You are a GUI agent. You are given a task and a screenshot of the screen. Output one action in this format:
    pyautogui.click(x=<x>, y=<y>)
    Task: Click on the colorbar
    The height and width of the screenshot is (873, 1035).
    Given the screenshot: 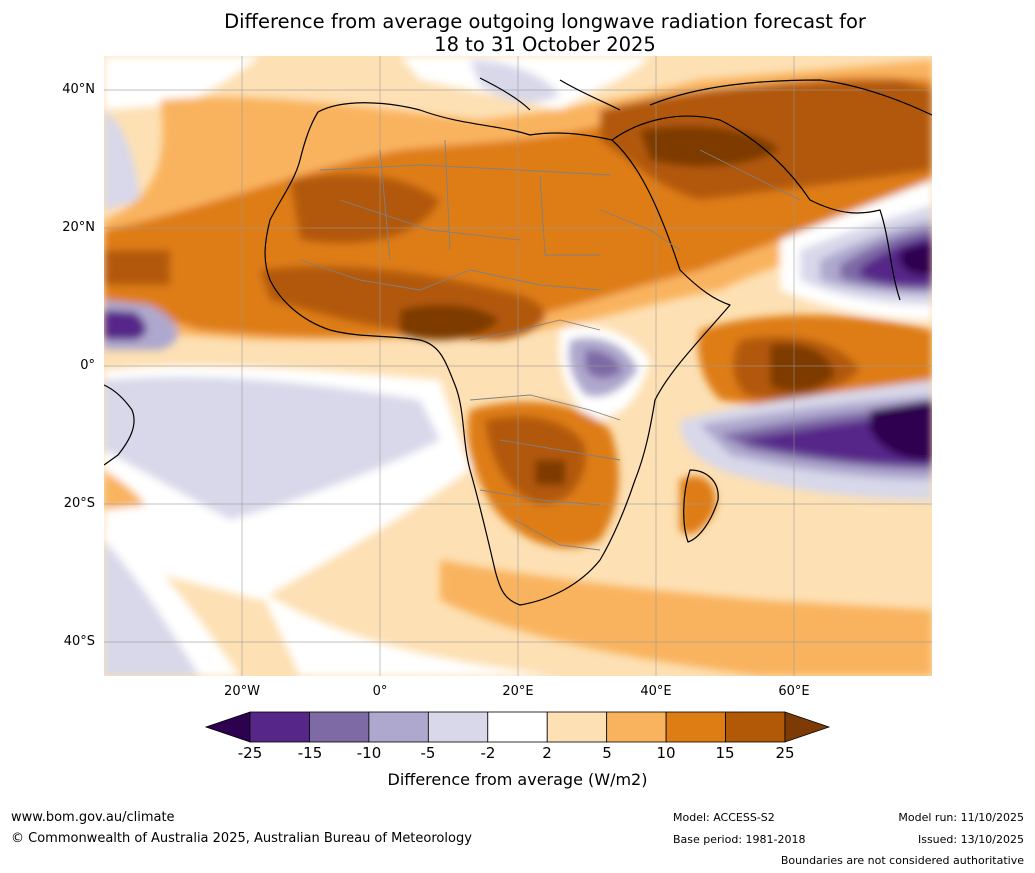 What is the action you would take?
    pyautogui.click(x=517, y=727)
    